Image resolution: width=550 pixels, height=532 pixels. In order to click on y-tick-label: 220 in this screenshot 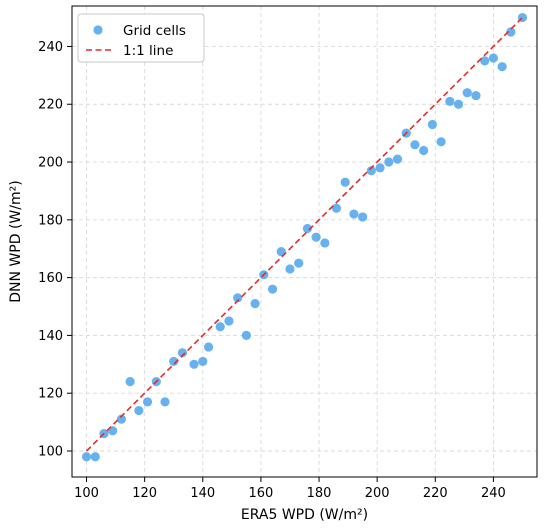, I will do `click(50, 105)`.